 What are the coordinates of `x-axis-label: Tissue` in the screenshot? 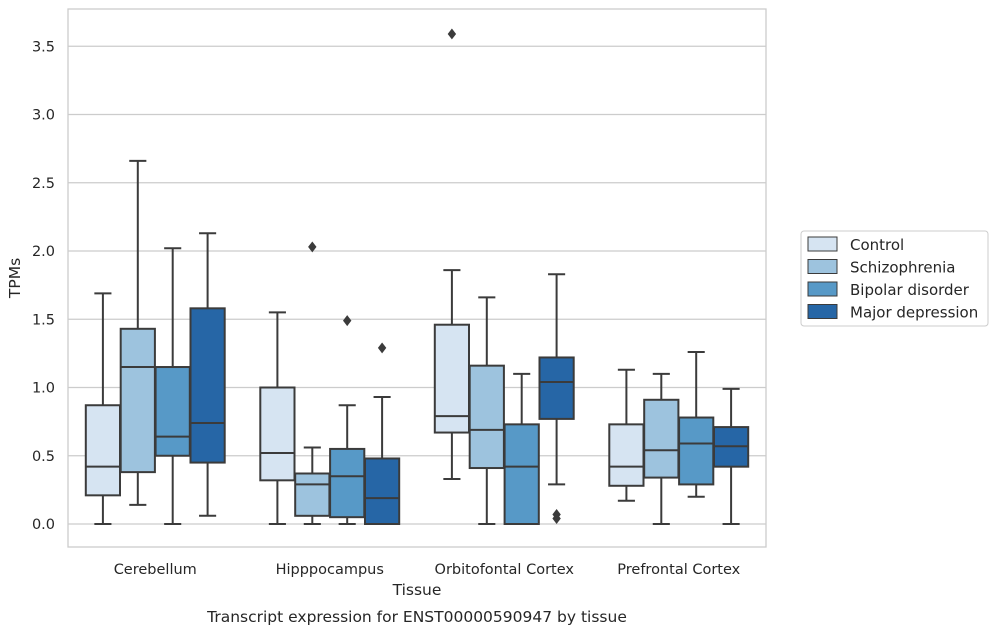 It's located at (417, 590).